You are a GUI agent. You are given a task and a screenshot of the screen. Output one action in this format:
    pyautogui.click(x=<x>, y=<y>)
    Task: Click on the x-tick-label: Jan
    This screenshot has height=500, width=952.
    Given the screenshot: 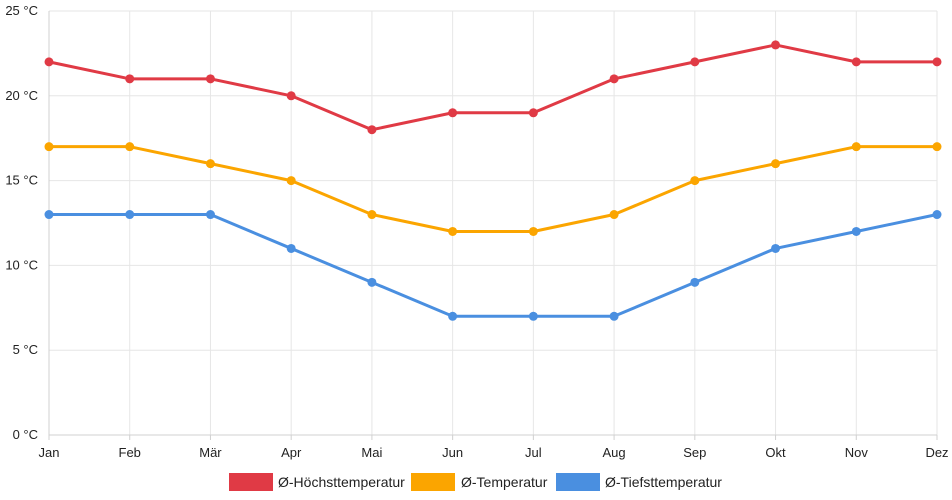 What is the action you would take?
    pyautogui.click(x=49, y=452)
    